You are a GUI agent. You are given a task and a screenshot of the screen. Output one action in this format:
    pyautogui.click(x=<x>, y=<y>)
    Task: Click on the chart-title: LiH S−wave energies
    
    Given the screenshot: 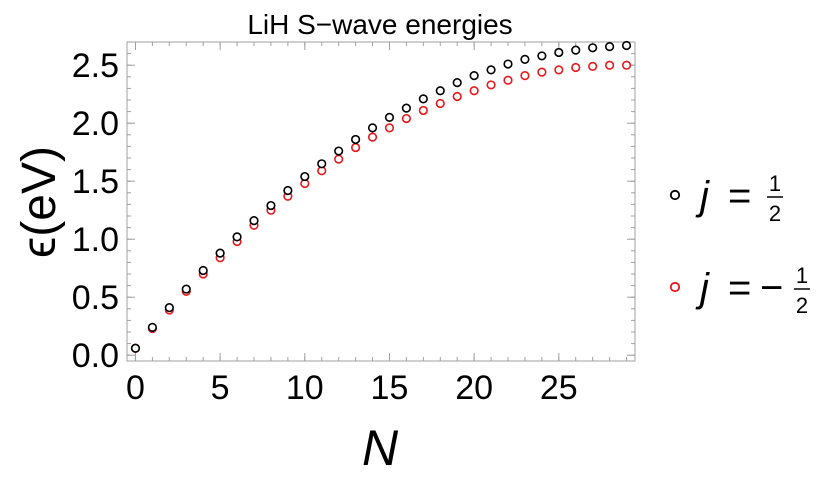 What is the action you would take?
    pyautogui.click(x=379, y=24)
    